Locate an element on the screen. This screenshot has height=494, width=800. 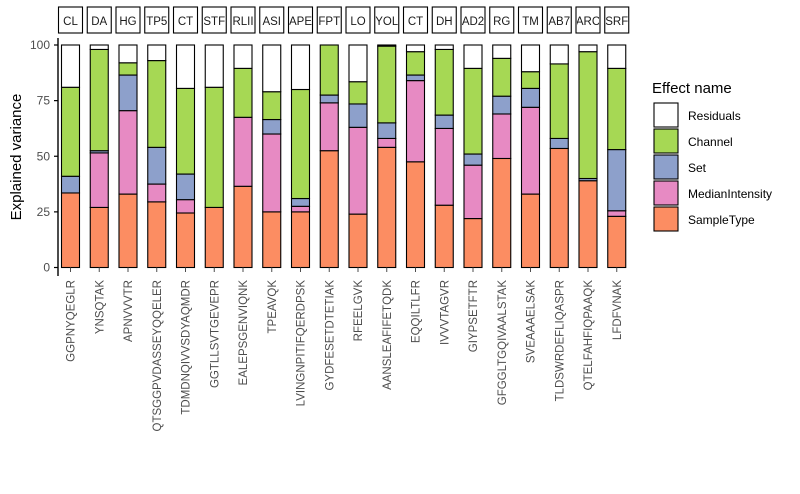
y-axis-title: Explained variance is located at coordinates (16, 157).